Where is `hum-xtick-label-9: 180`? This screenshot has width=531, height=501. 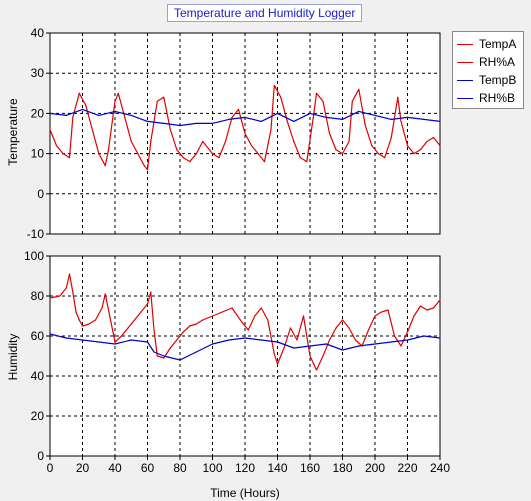 hum-xtick-label-9: 180 is located at coordinates (342, 468).